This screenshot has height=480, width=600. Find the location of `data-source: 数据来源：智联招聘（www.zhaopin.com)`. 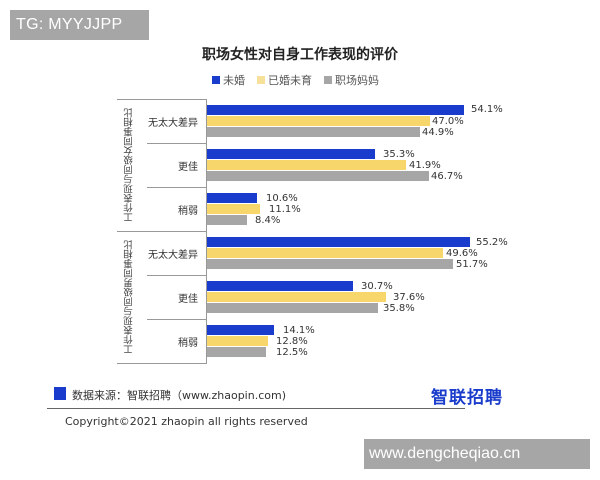

data-source: 数据来源：智联招聘（www.zhaopin.com) is located at coordinates (179, 395).